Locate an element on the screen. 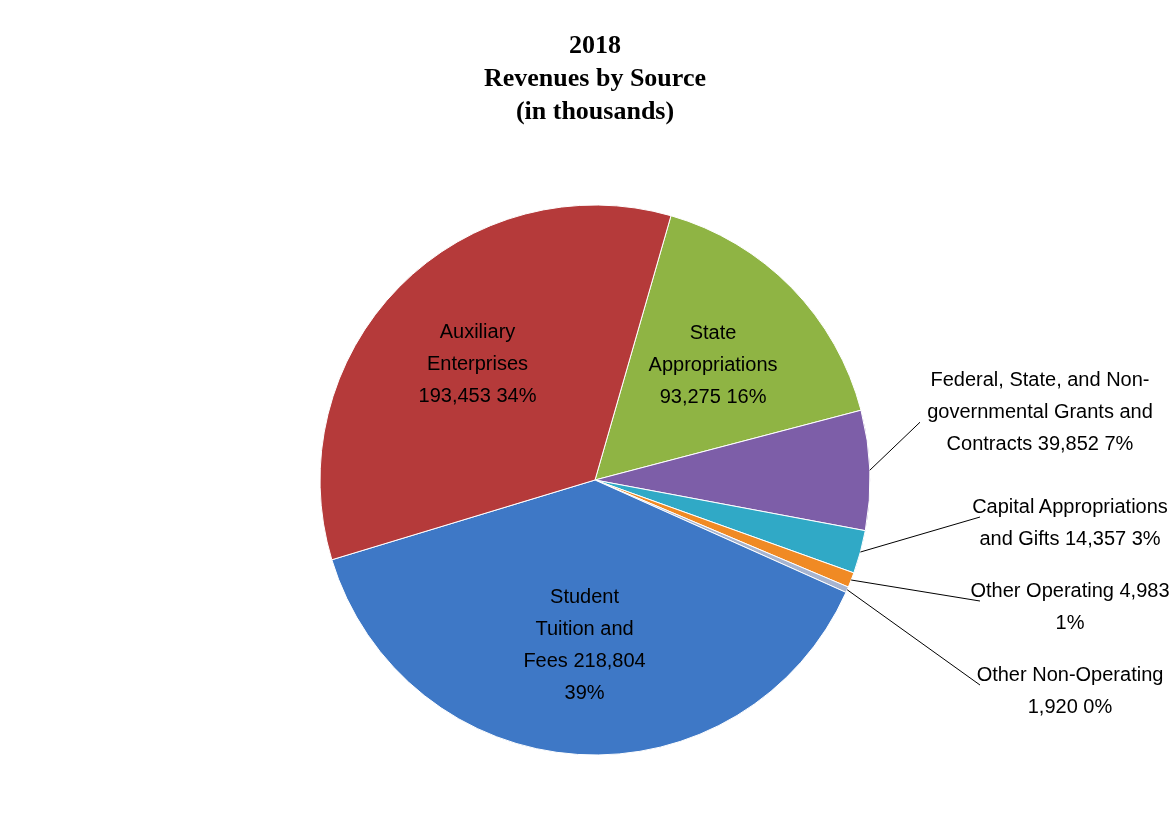 The width and height of the screenshot is (1171, 822). slice-label: Other Non-Operating is located at coordinates (1070, 674).